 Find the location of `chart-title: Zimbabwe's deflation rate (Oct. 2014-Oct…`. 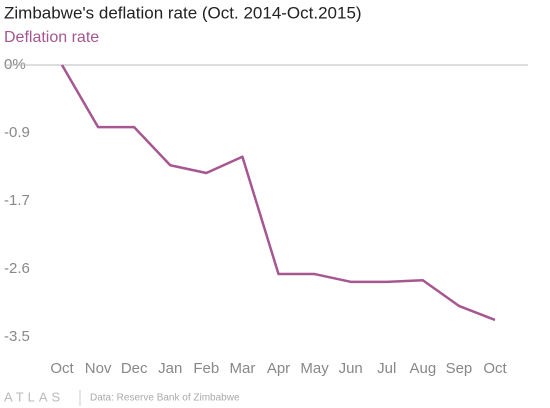

chart-title: Zimbabwe's deflation rate (Oct. 2014-Oct… is located at coordinates (183, 12).